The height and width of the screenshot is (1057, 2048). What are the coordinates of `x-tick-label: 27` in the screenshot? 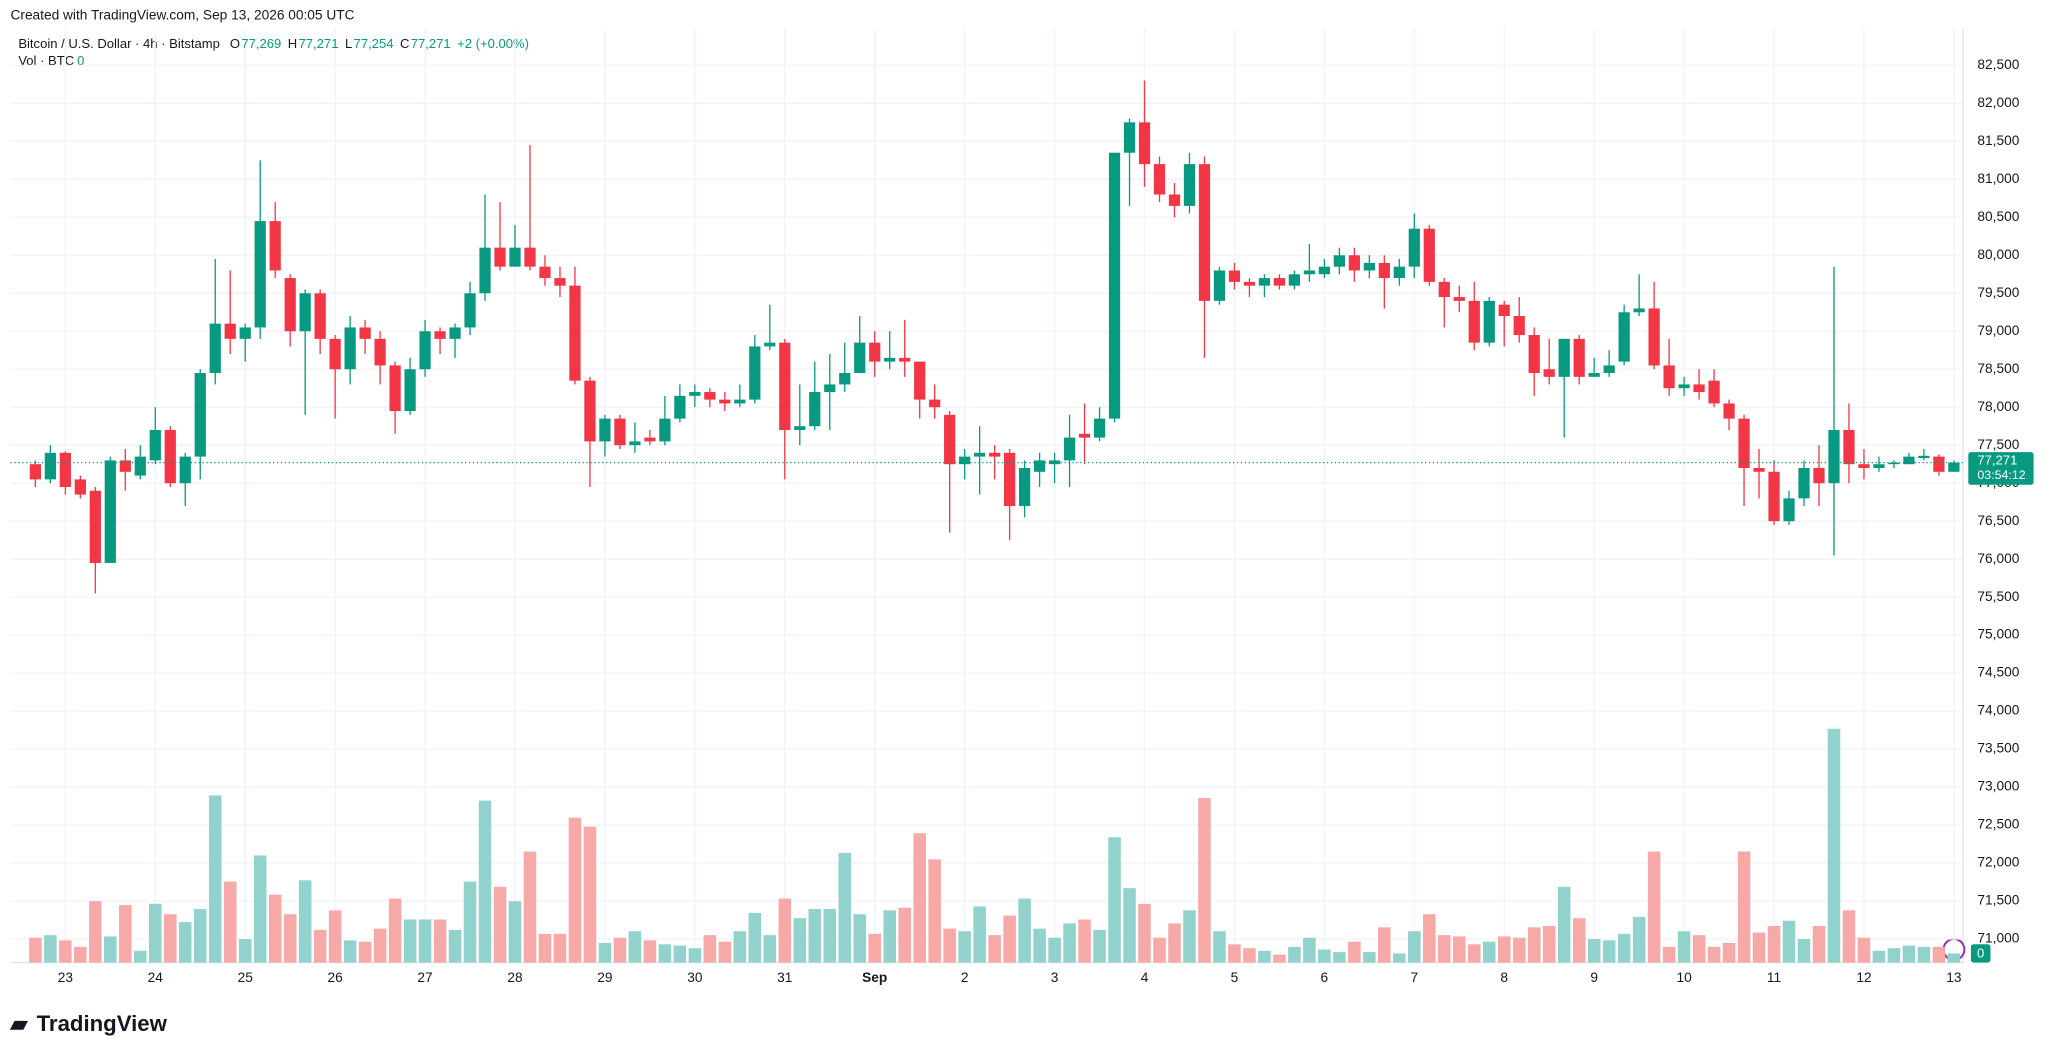 It's located at (424, 977).